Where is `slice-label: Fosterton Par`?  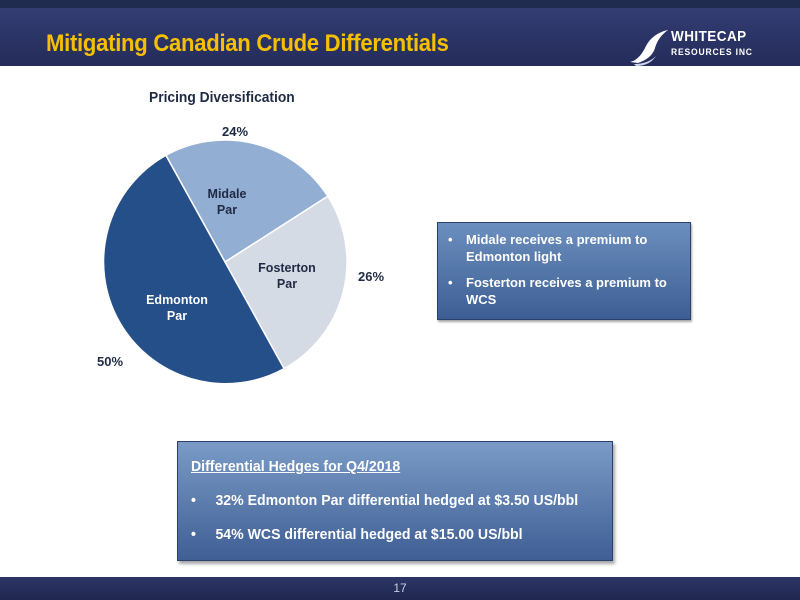 slice-label: Fosterton Par is located at coordinates (287, 276).